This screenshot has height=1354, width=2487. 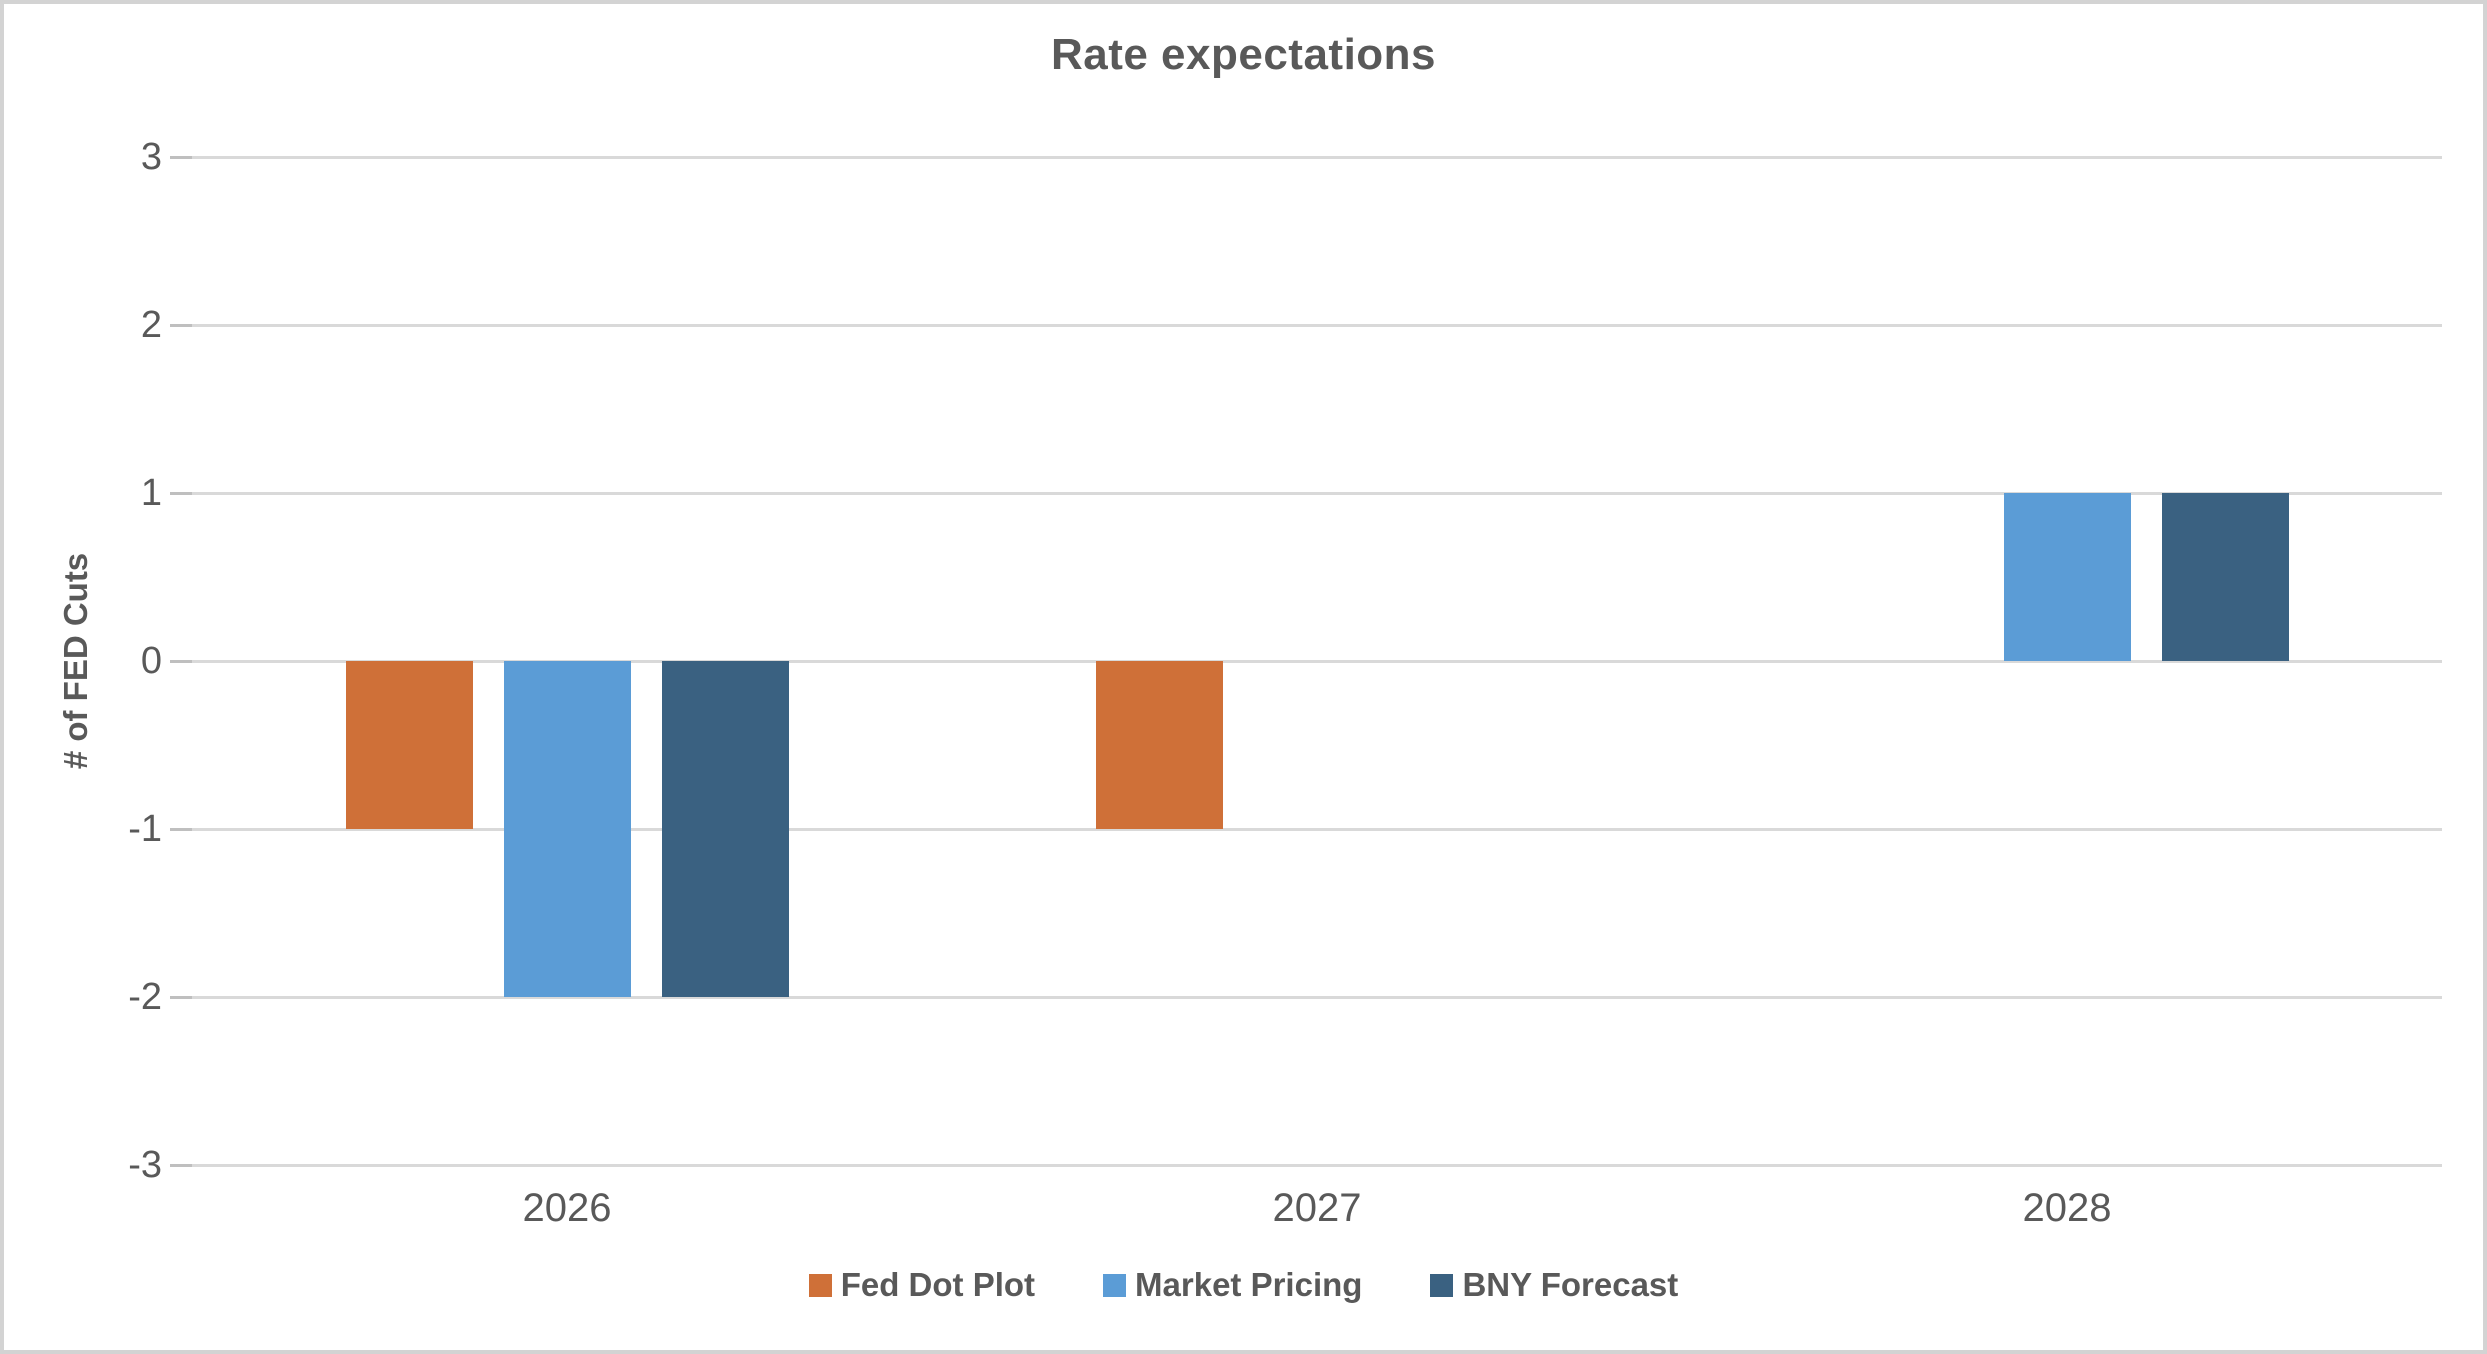 What do you see at coordinates (1249, 1284) in the screenshot?
I see `legend-label-market-pricing: Market Pricing` at bounding box center [1249, 1284].